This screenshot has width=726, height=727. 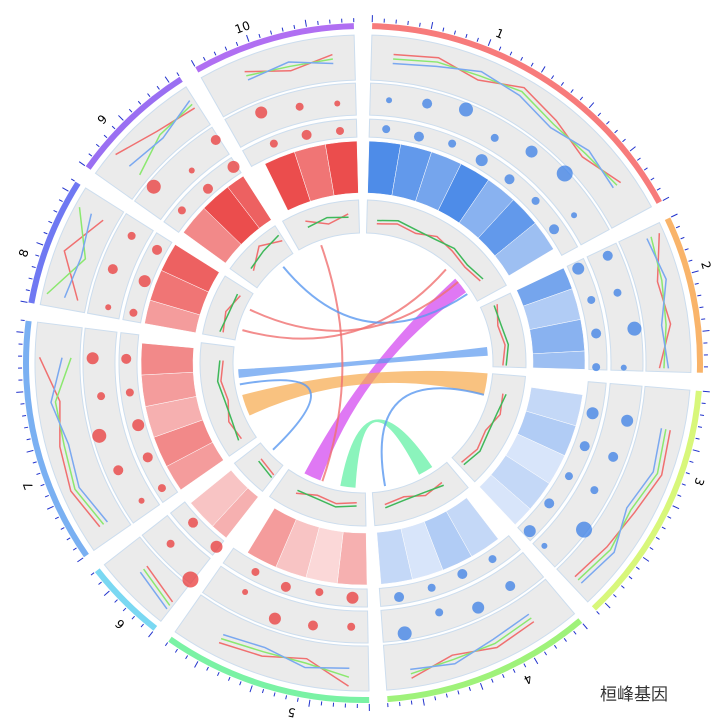 I want to click on link-ribbon, so click(x=363, y=362).